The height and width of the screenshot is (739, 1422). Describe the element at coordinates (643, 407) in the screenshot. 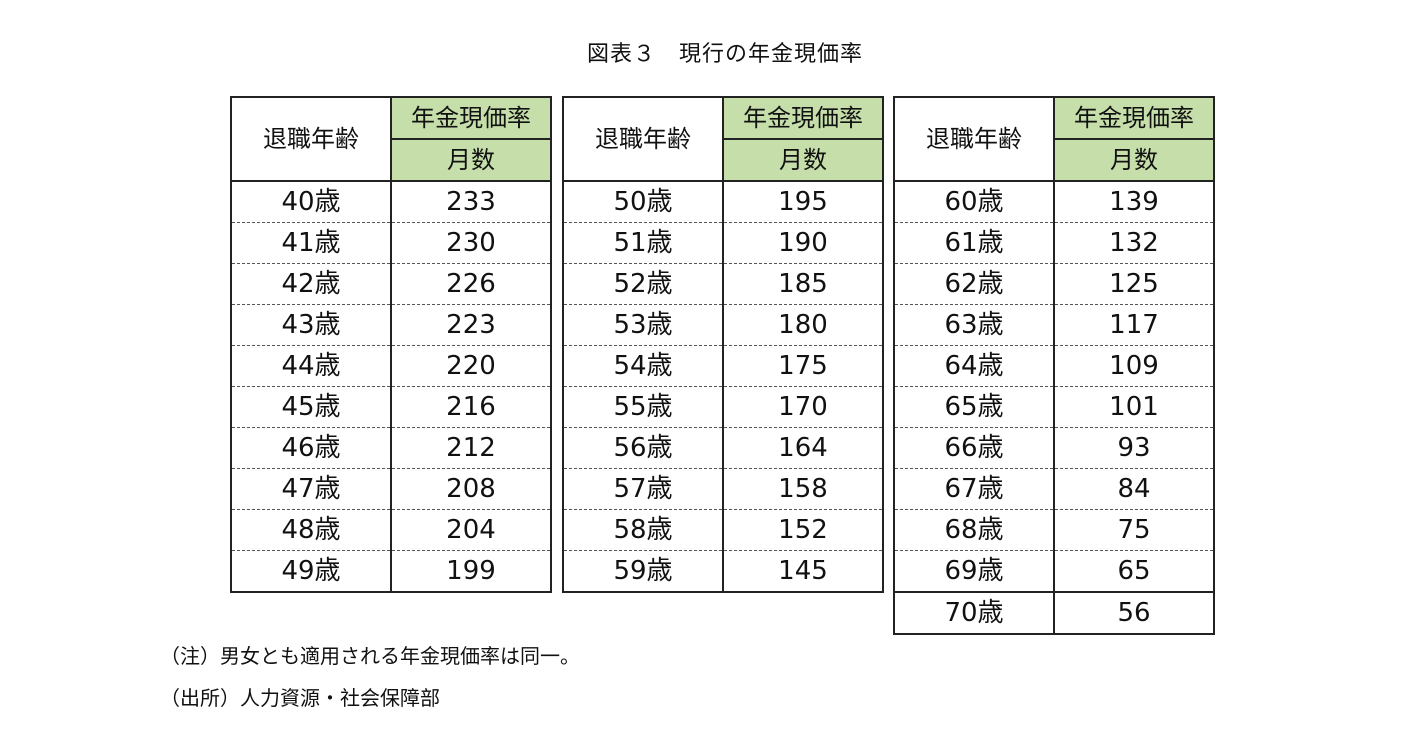

I see `retirement-age-cell: 55歳` at that location.